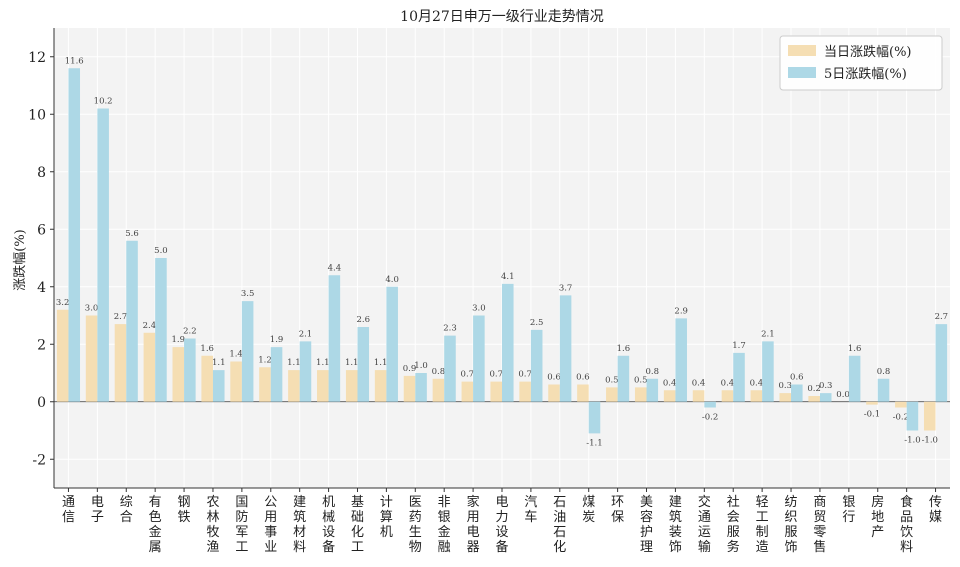  Describe the element at coordinates (502, 17) in the screenshot. I see `chart-title: 10月27日申万一级行业走势情况` at that location.